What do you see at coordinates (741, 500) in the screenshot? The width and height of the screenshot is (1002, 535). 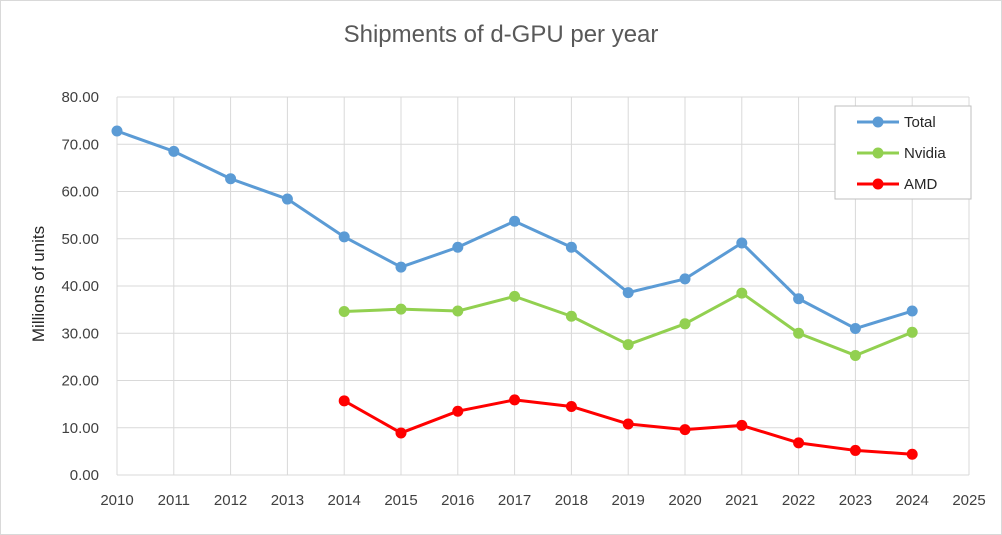 I see `x-tick-label: 2021` at bounding box center [741, 500].